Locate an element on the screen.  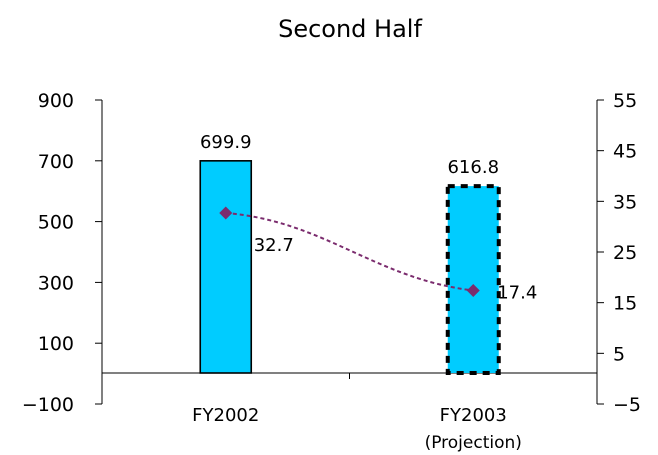
bar-projected is located at coordinates (473, 279).